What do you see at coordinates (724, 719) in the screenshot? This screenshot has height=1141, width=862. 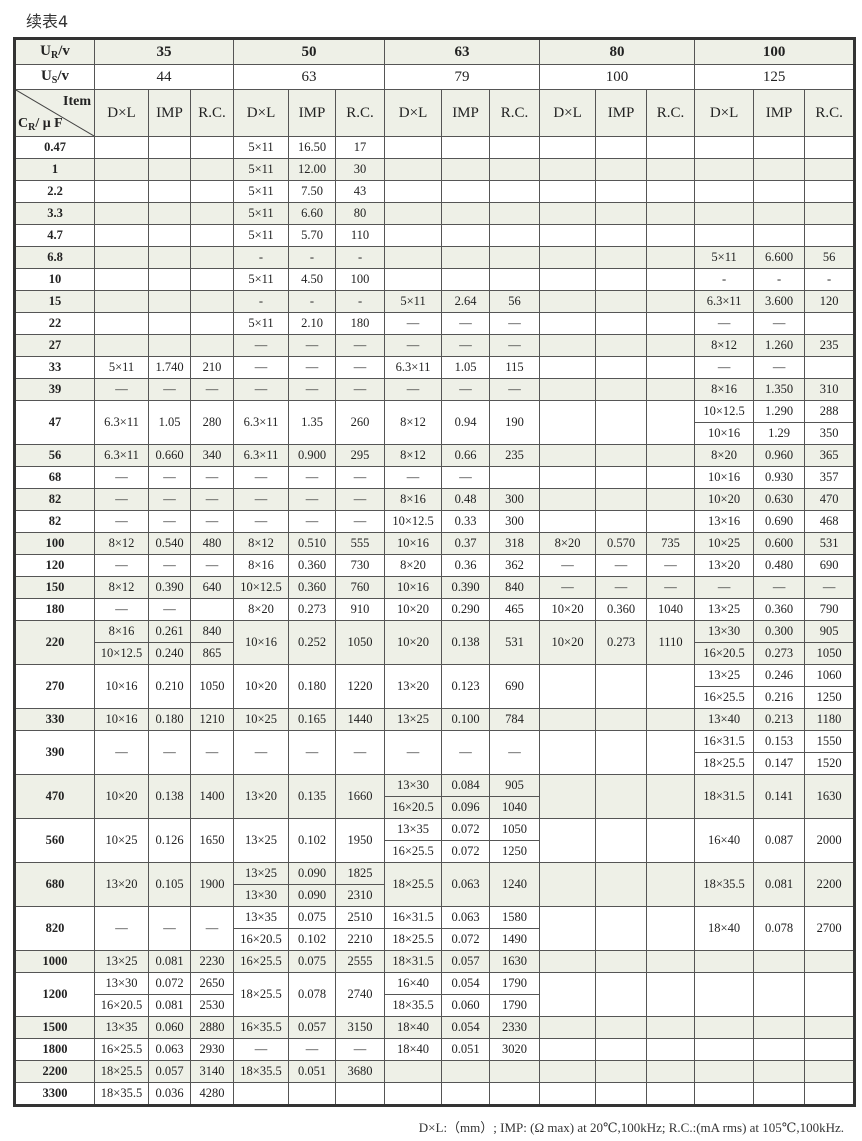 I see `dimension-cell: 13×40` at bounding box center [724, 719].